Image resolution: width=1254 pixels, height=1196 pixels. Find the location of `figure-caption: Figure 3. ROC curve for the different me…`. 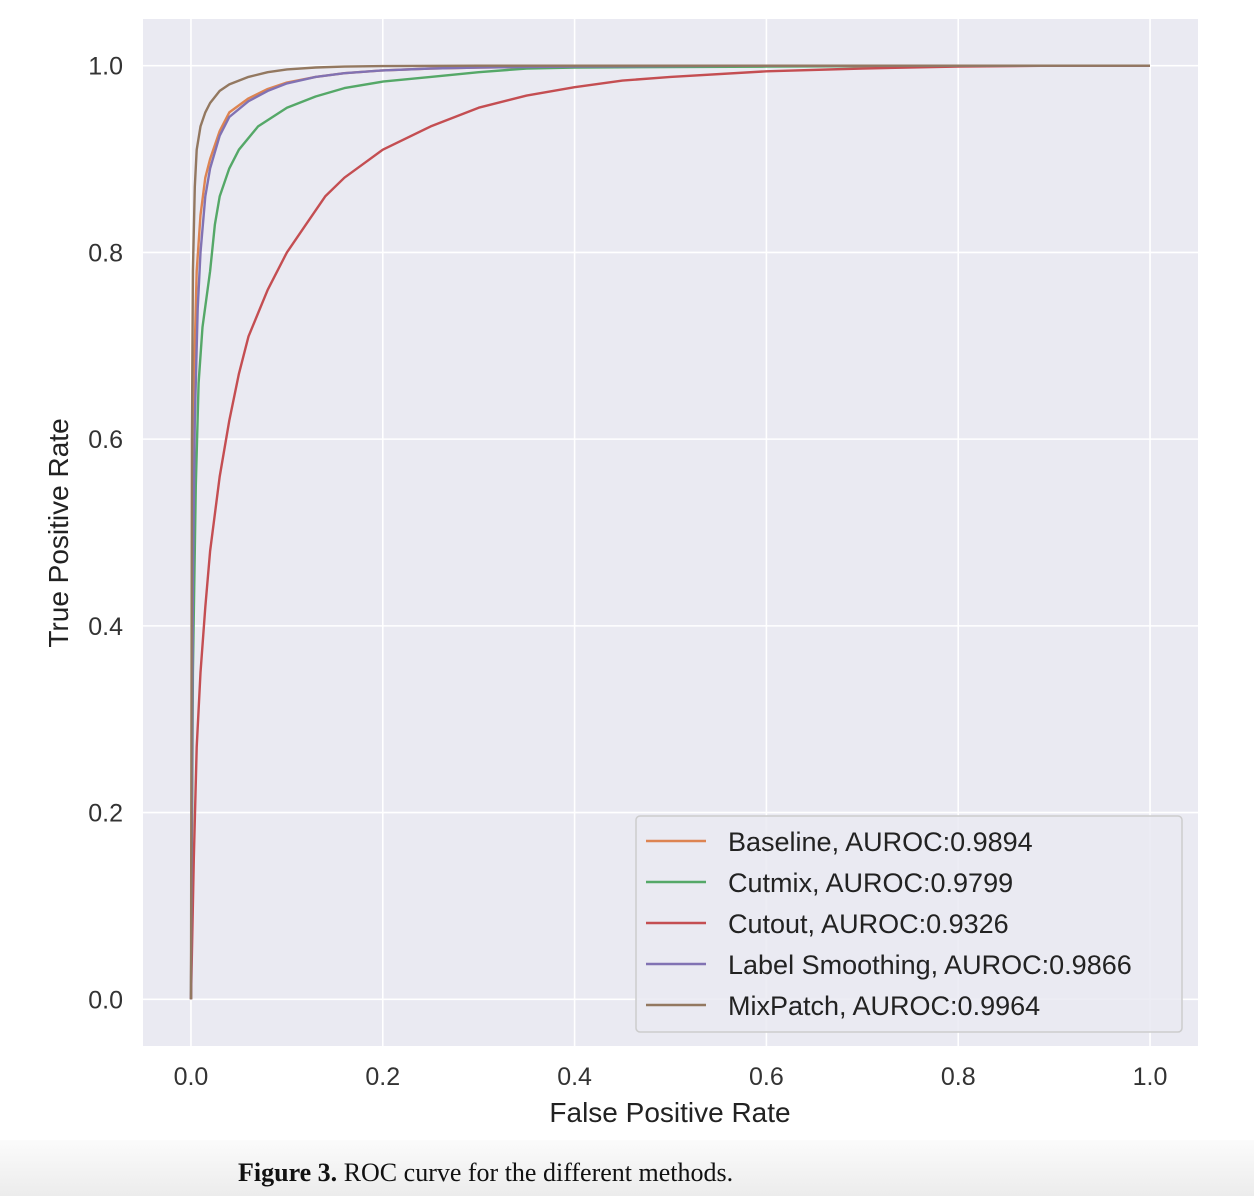

figure-caption: Figure 3. ROC curve for the different me… is located at coordinates (485, 1173).